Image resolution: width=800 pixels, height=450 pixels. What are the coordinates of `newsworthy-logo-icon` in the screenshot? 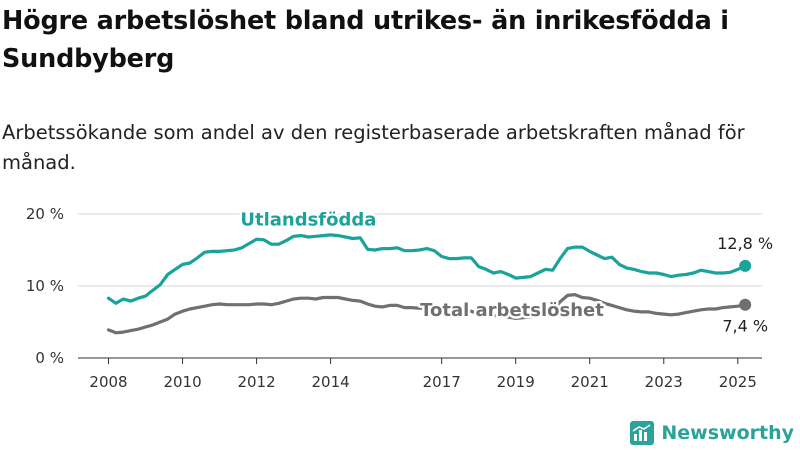 It's located at (642, 433).